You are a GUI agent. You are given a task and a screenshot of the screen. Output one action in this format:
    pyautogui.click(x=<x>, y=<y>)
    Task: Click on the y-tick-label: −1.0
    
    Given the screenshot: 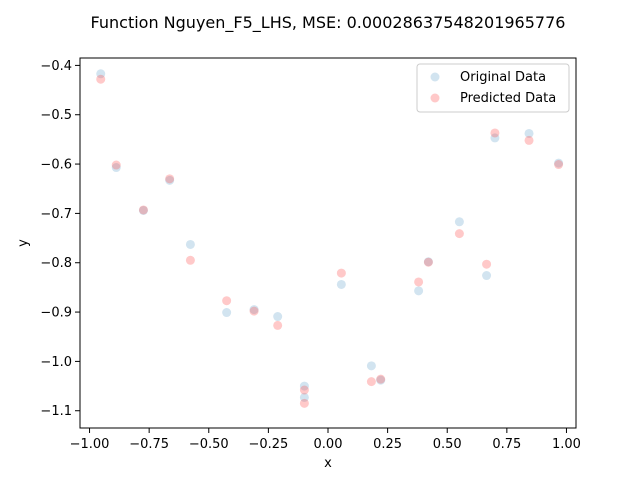 What is the action you would take?
    pyautogui.click(x=56, y=362)
    